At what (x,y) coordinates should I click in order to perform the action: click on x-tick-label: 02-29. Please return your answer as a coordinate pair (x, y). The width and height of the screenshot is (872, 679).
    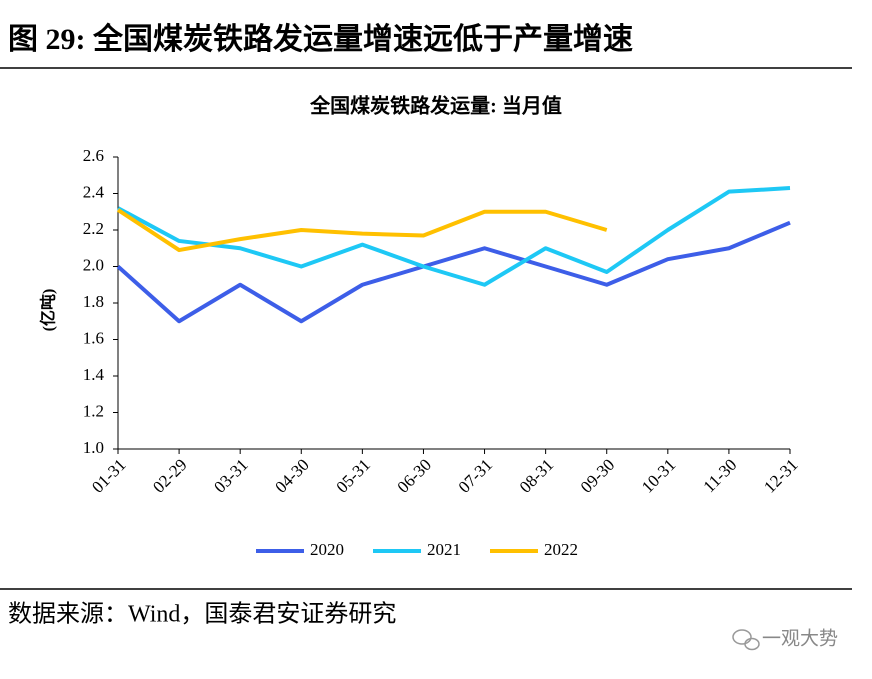
    Looking at the image, I should click on (169, 475).